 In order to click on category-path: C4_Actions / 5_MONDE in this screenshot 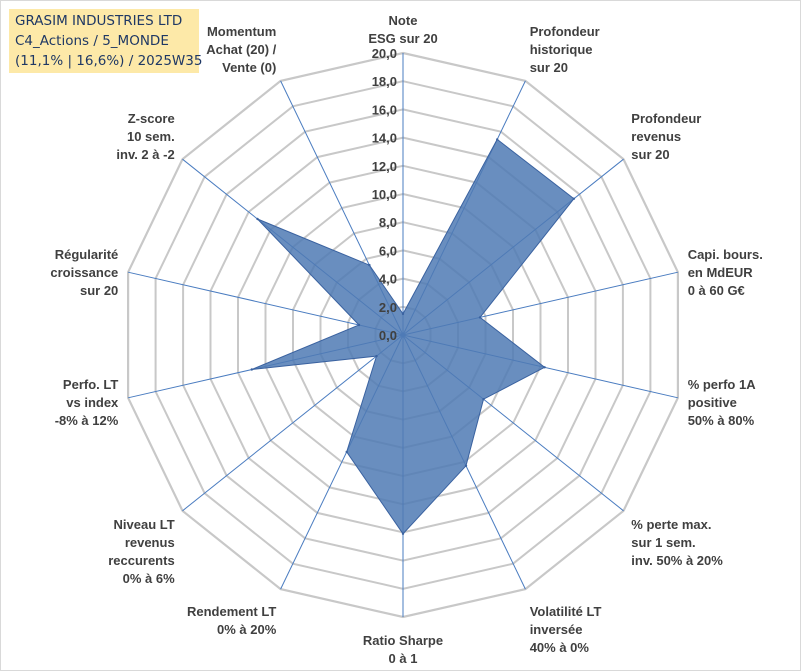, I will do `click(92, 41)`.